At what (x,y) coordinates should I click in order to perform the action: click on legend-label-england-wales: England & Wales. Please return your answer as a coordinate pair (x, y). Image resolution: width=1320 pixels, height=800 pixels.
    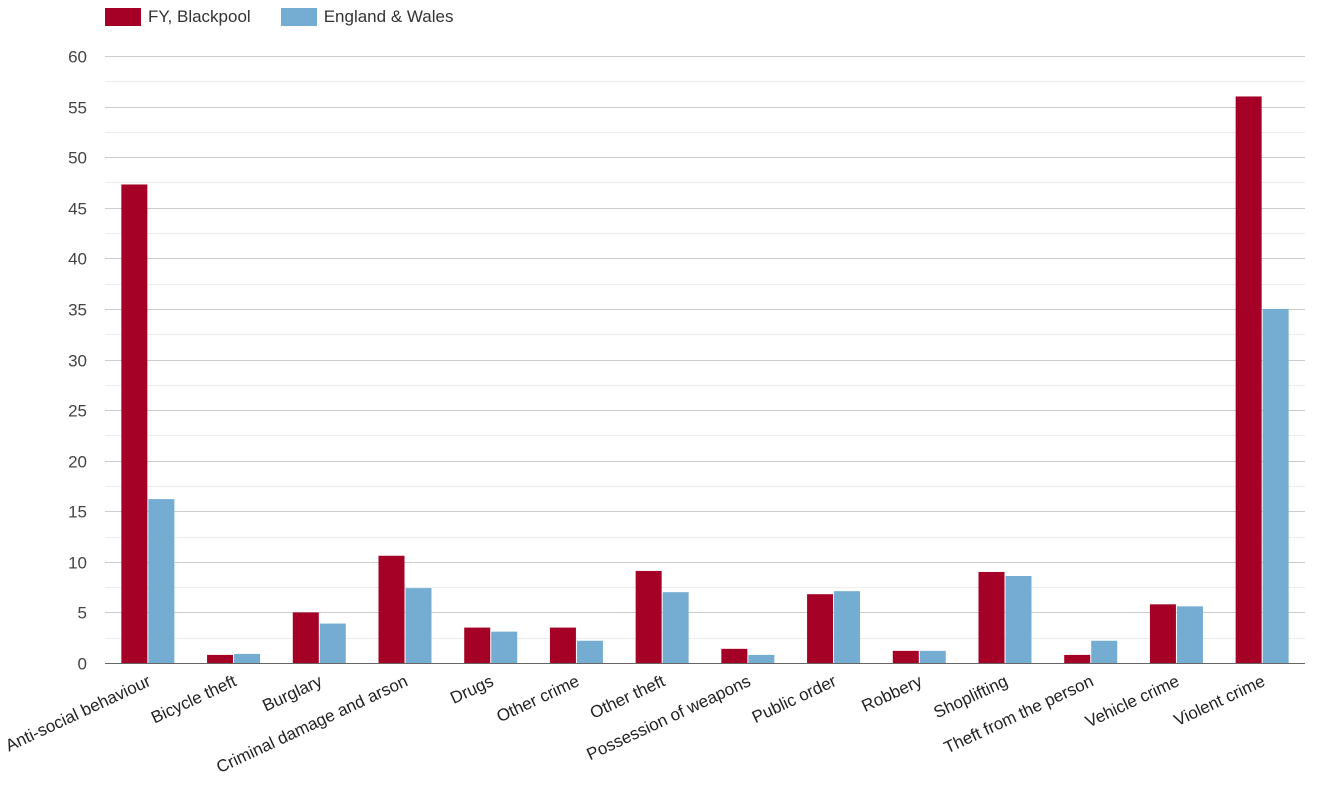
    Looking at the image, I should click on (388, 16).